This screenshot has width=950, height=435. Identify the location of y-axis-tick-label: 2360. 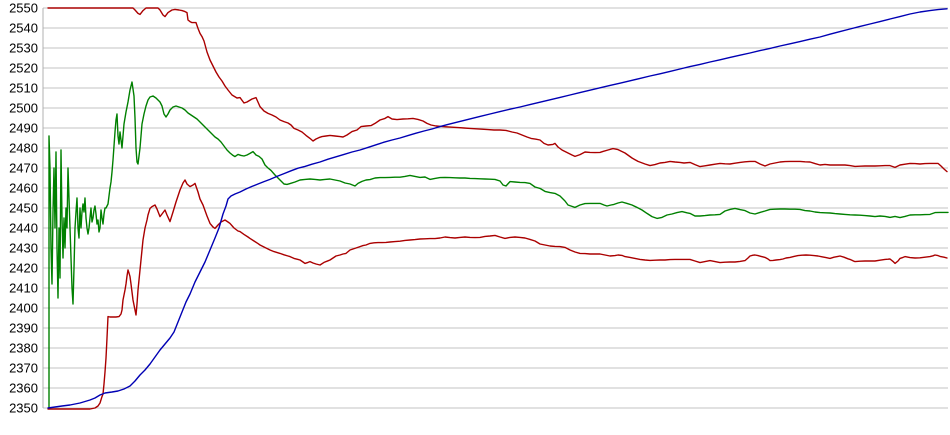
(23, 388).